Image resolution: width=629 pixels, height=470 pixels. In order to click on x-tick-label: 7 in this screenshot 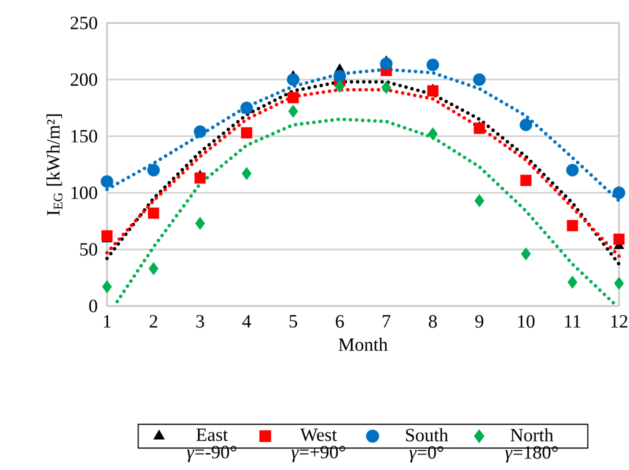, I will do `click(386, 321)`.